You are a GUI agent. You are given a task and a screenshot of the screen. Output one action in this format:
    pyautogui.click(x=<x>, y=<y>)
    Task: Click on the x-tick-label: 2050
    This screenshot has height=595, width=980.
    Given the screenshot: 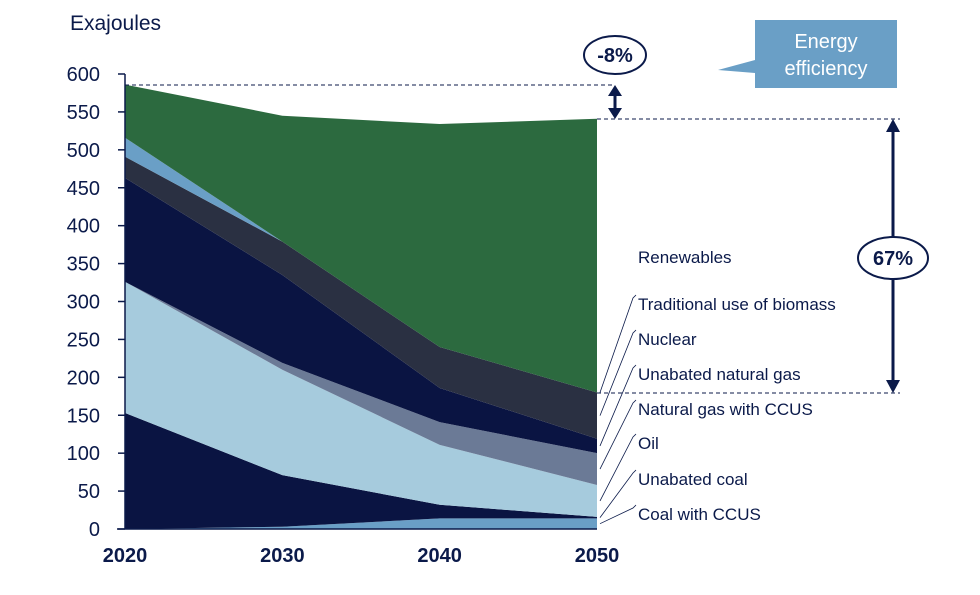 What is the action you would take?
    pyautogui.click(x=597, y=556)
    